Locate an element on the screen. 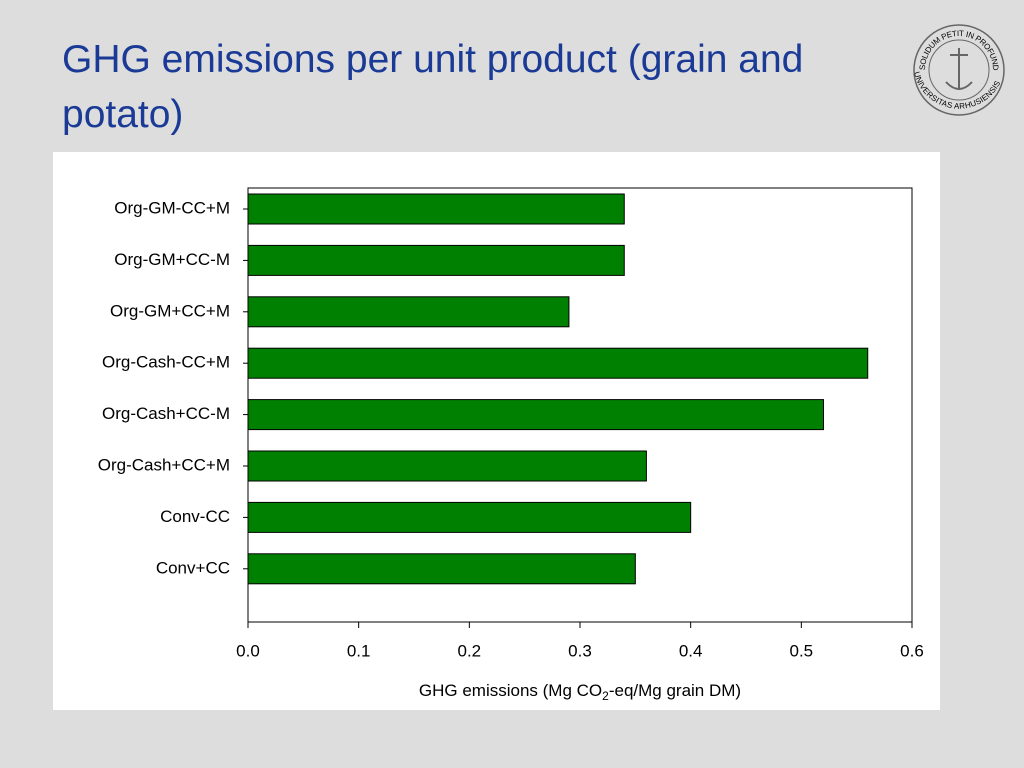  logo-top-path: SOLIDUM PETIT IN PROFUNDIS is located at coordinates (500, 35).